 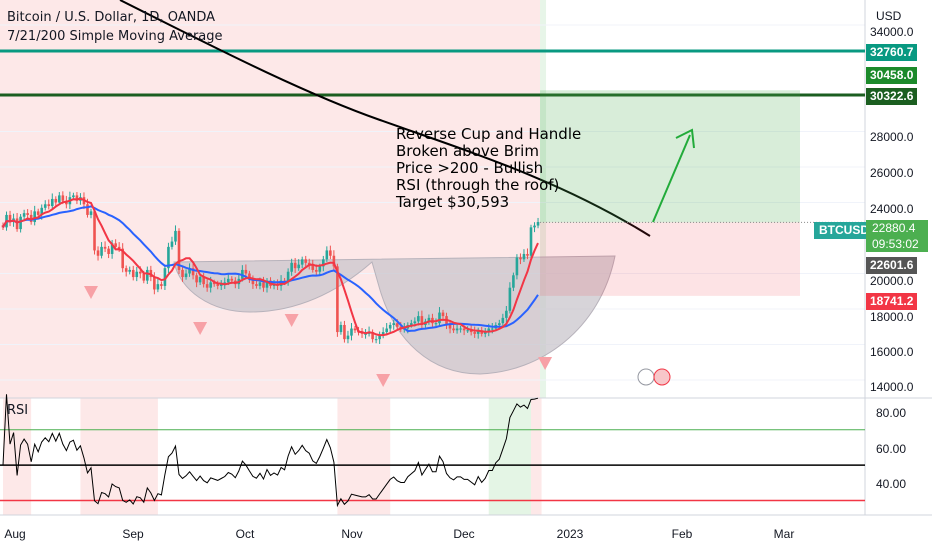 What do you see at coordinates (670, 156) in the screenshot?
I see `target-zone` at bounding box center [670, 156].